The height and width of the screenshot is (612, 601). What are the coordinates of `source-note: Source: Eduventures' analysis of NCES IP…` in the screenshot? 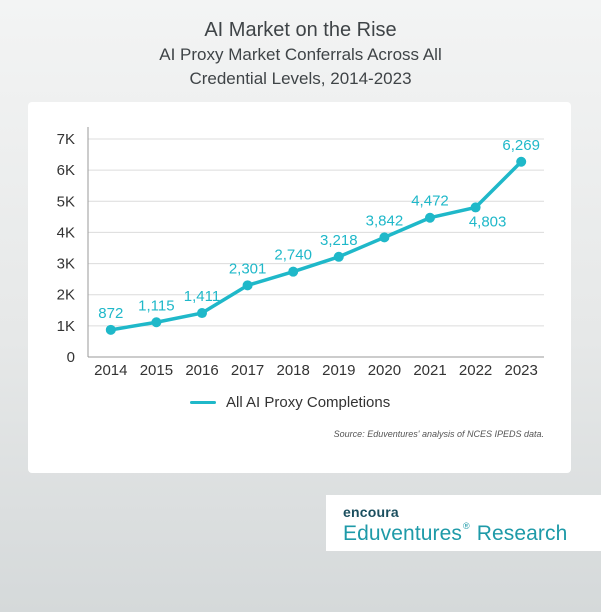 It's located at (438, 434).